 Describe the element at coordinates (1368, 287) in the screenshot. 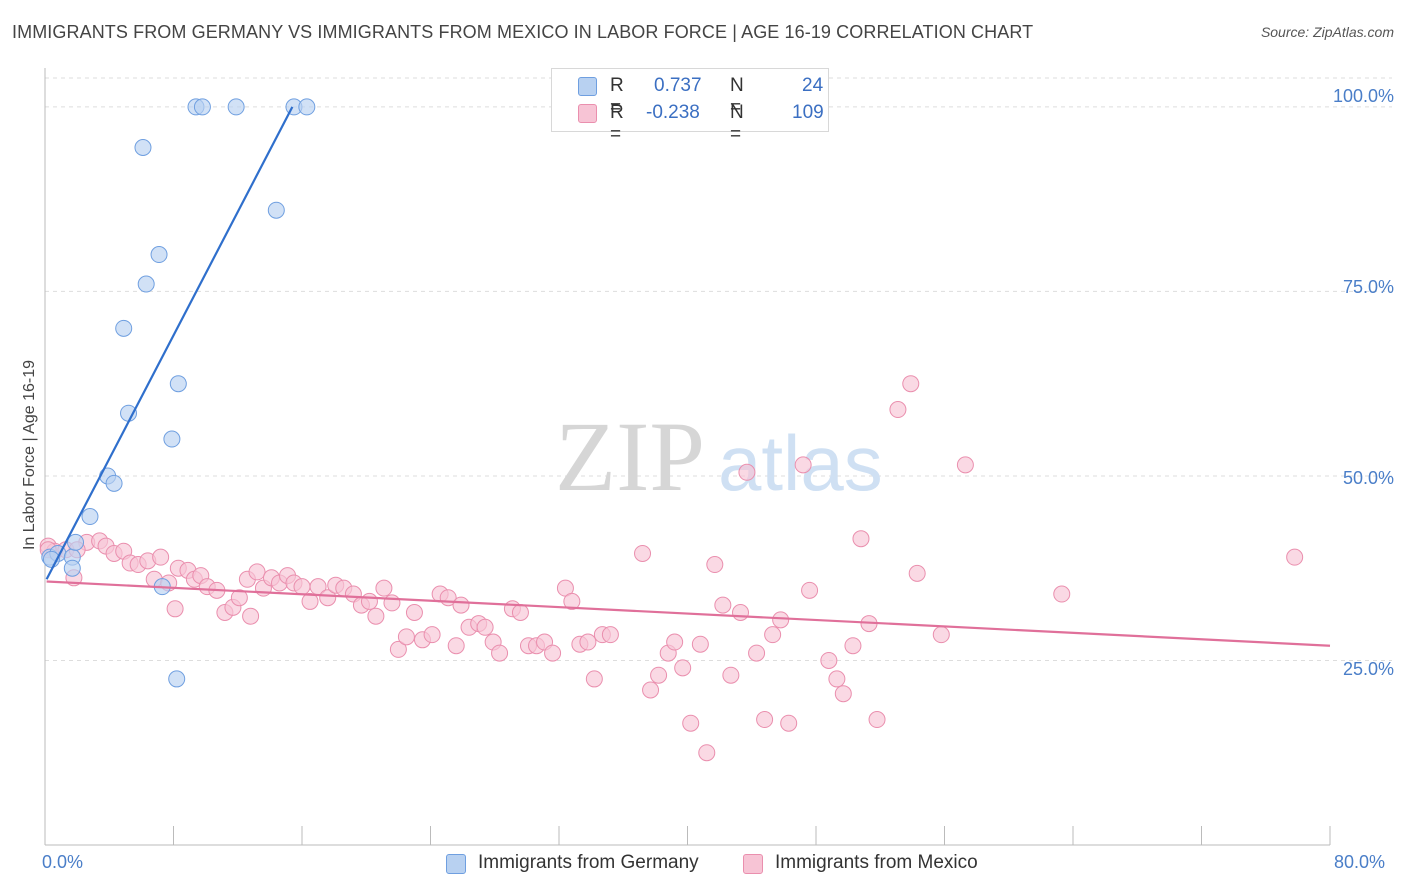

I see `y-tick-label: 75.0%` at that location.